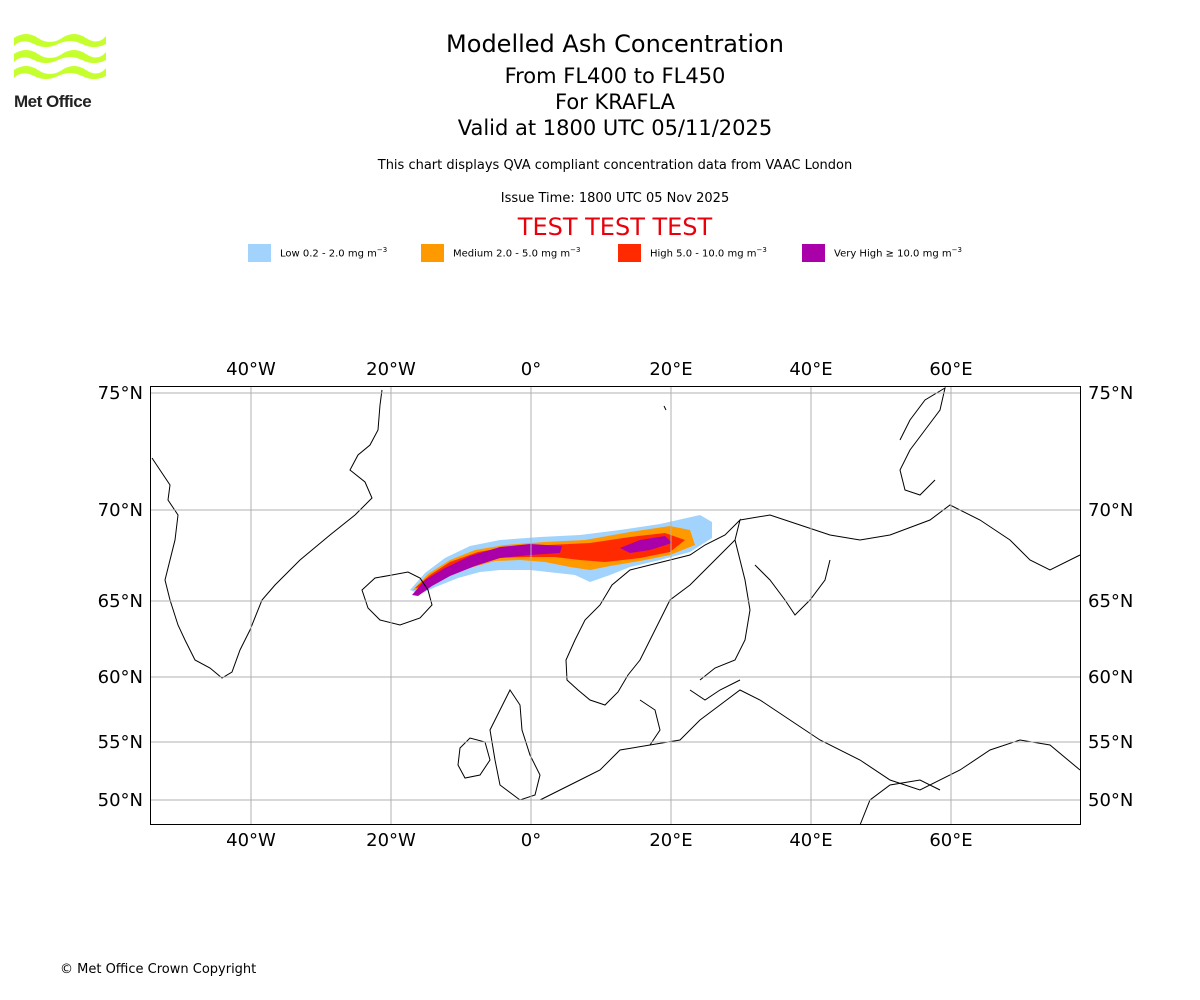 This screenshot has height=1000, width=1200. Describe the element at coordinates (670, 369) in the screenshot. I see `lon-label-top-20e: 20°E` at that location.